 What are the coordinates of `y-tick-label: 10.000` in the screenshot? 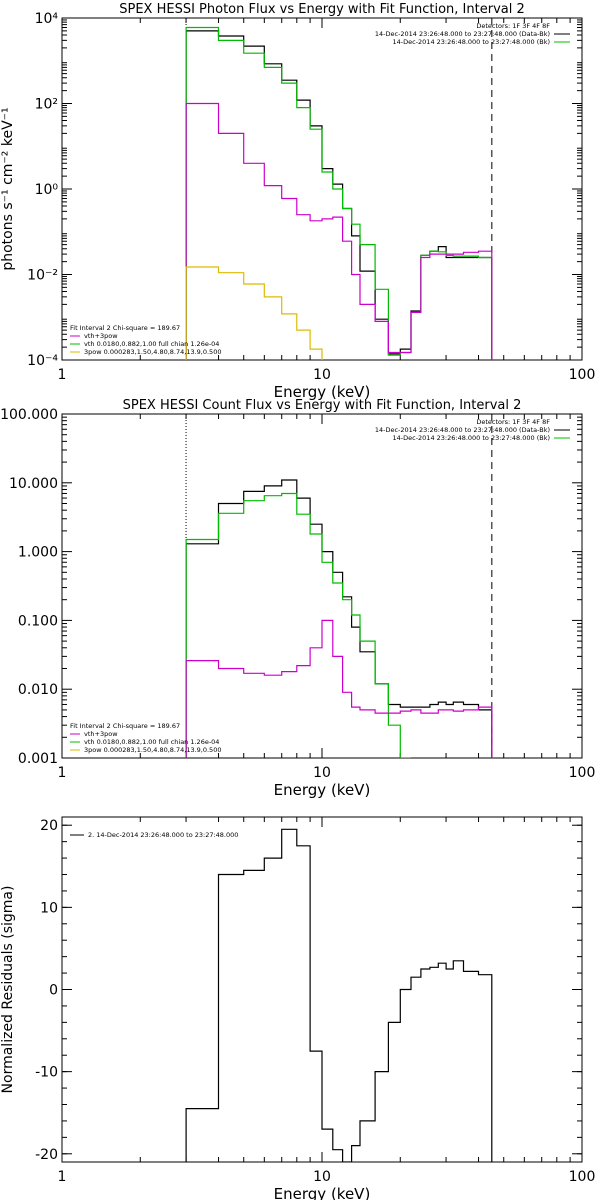 It's located at (33, 484).